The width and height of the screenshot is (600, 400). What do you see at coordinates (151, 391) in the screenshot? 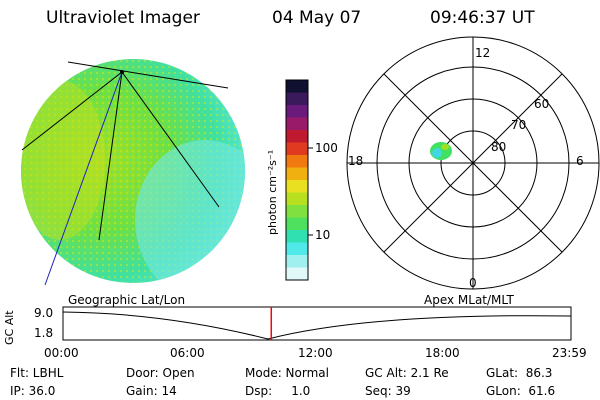
I see `gain-info: Gain: 14` at bounding box center [151, 391].